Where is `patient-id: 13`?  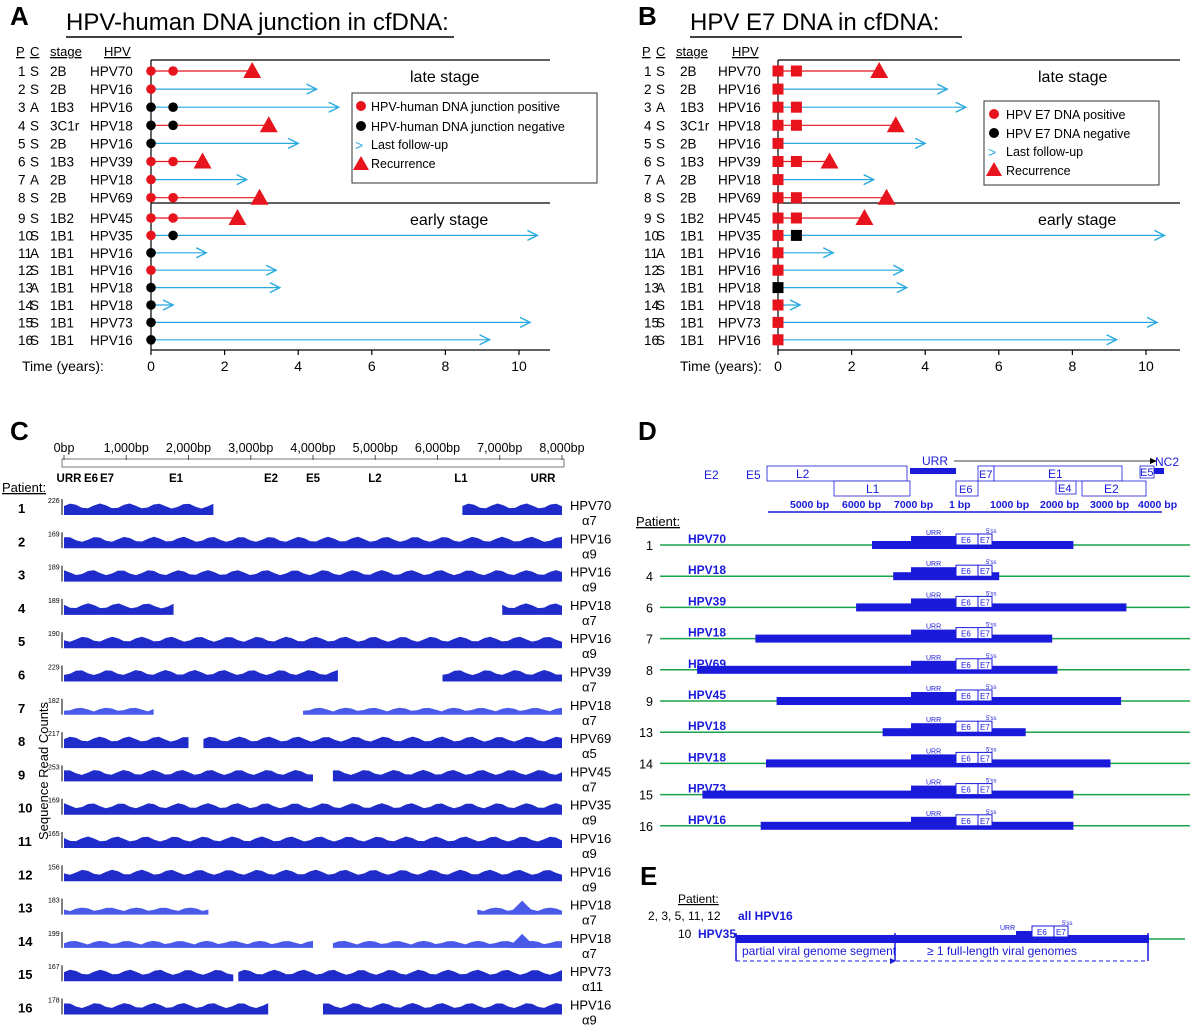
patient-id: 13 is located at coordinates (646, 733).